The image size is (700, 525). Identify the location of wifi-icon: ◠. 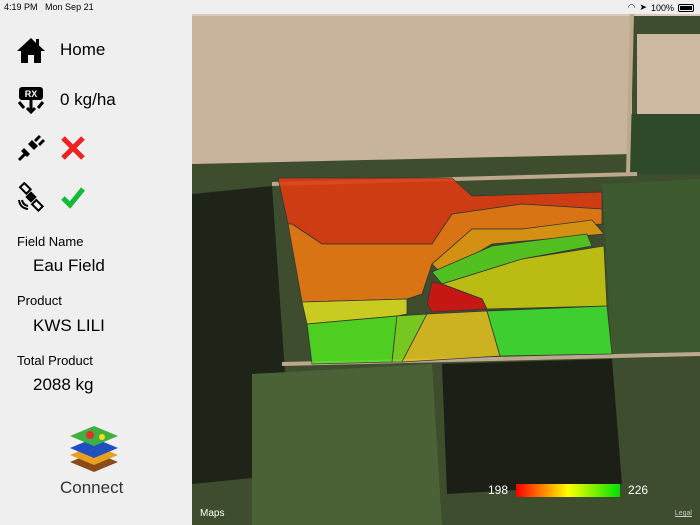
(631, 7).